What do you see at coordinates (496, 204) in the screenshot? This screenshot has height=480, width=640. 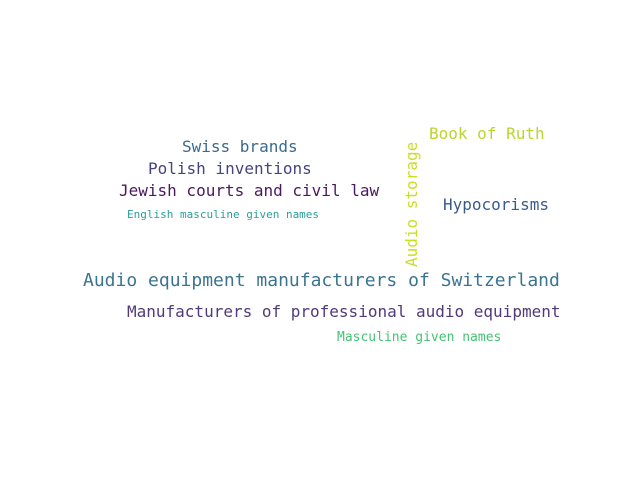 I see `word-hypocorisms: Hypocorisms` at bounding box center [496, 204].